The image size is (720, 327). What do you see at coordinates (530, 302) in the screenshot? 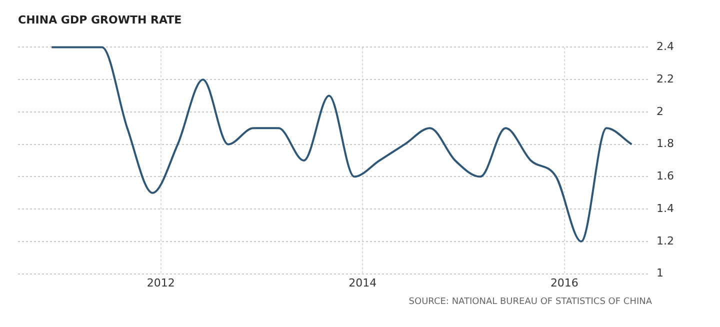
I see `source-note: SOURCE: NATIONAL BUREAU OF STATISTICS OF CHINA` at bounding box center [530, 302].